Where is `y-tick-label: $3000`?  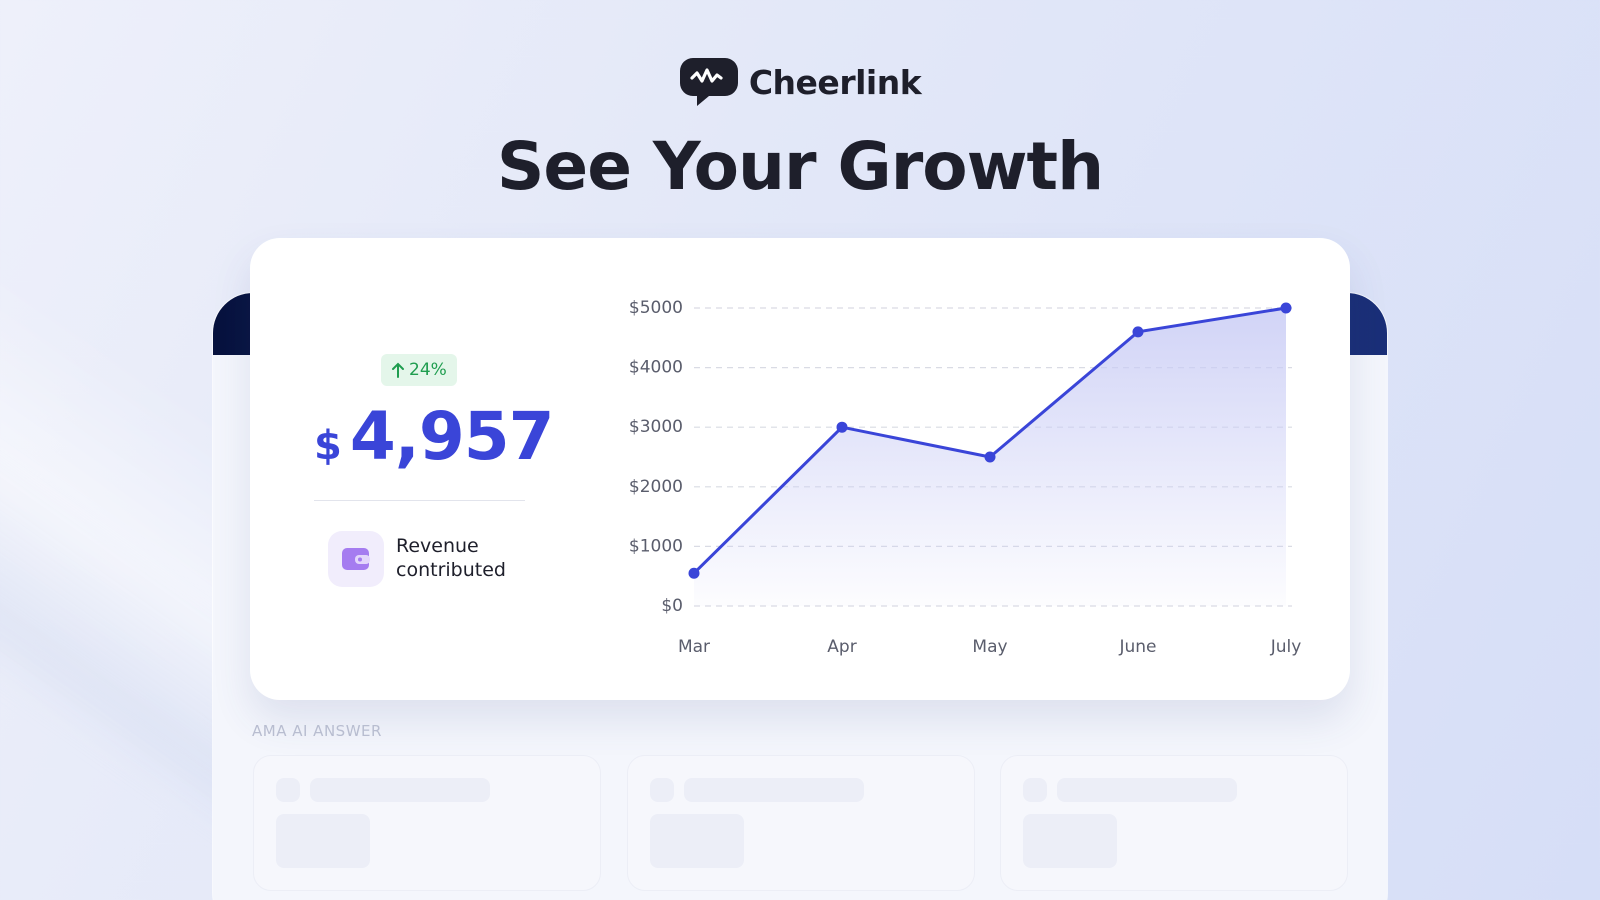
y-tick-label: $3000 is located at coordinates (656, 427).